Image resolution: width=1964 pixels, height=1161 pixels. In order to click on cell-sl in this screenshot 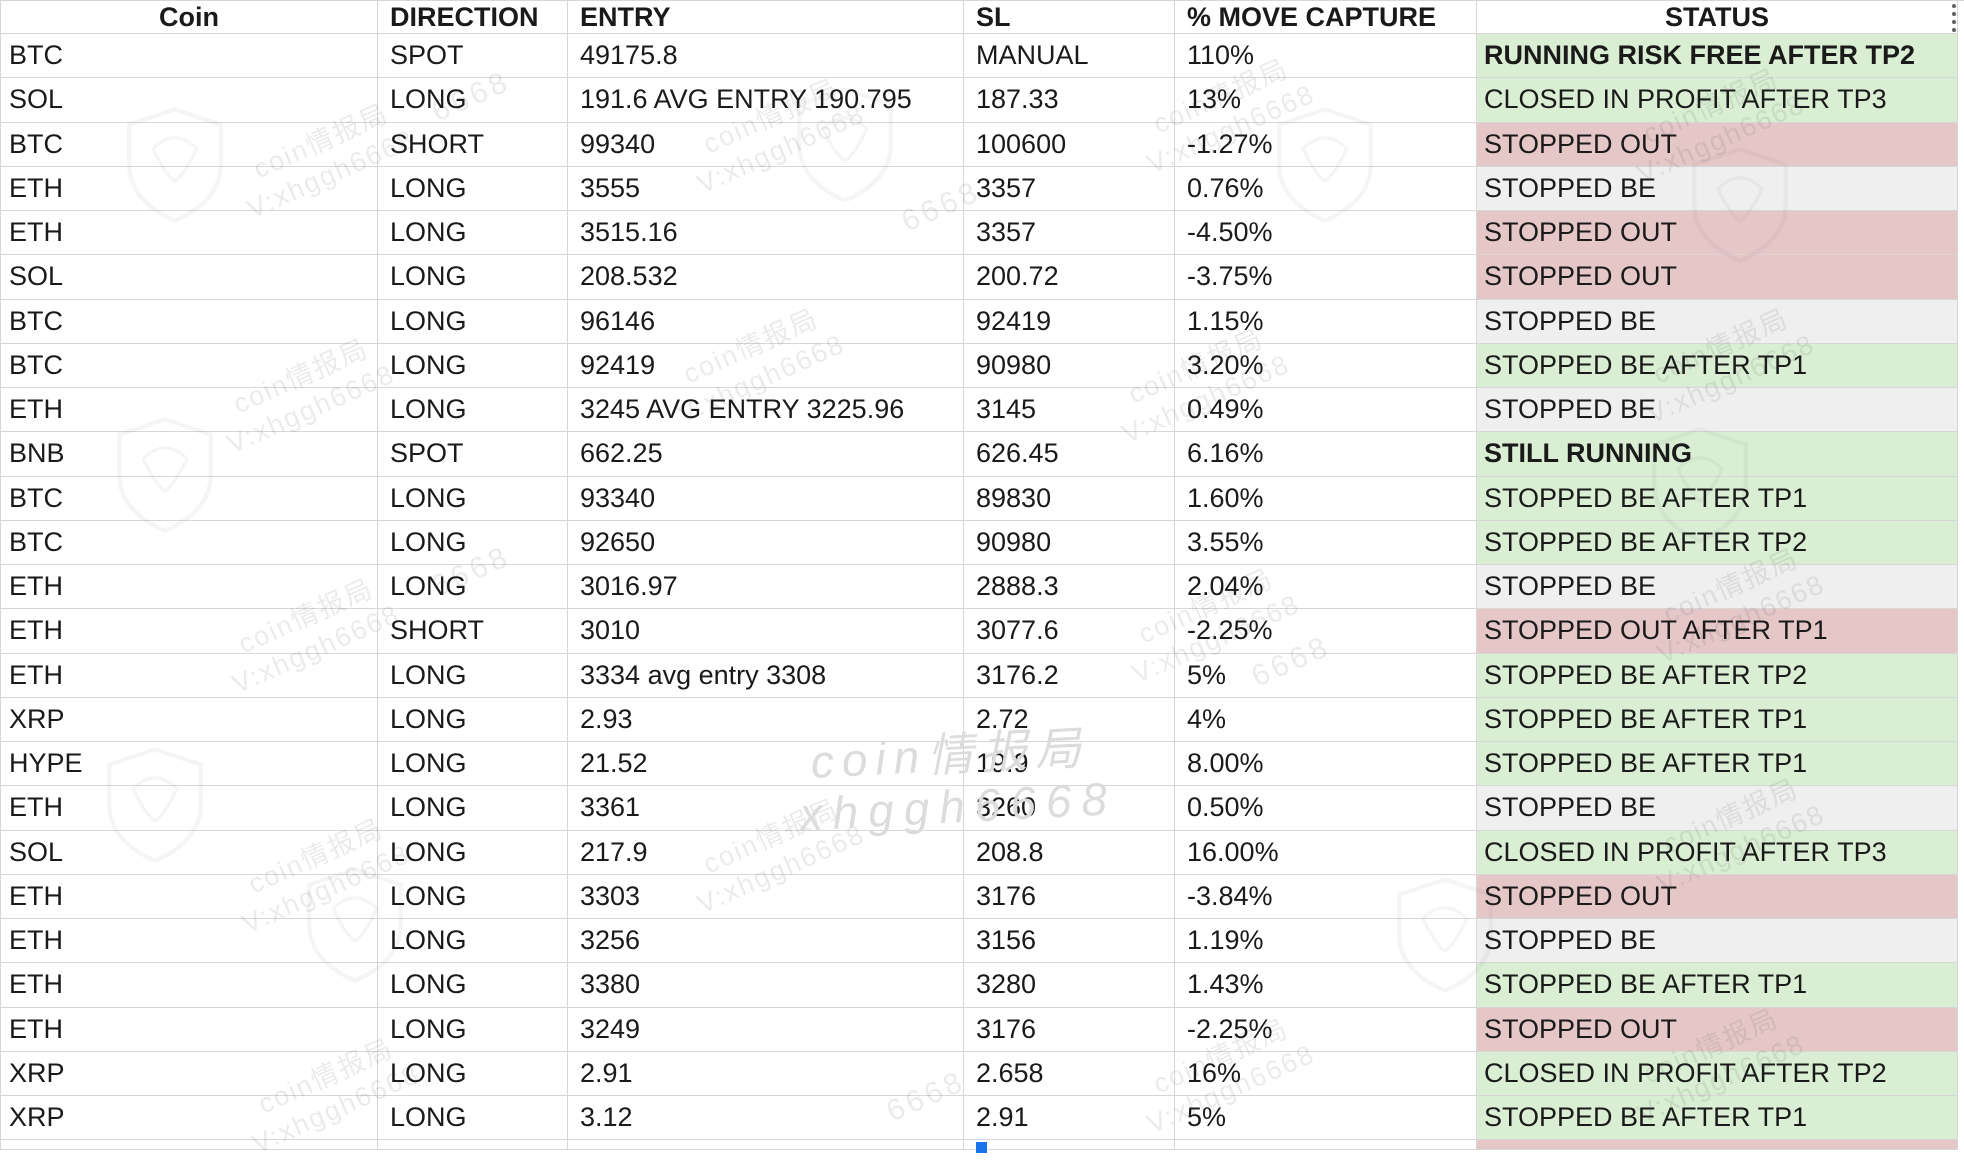, I will do `click(1069, 1145)`.